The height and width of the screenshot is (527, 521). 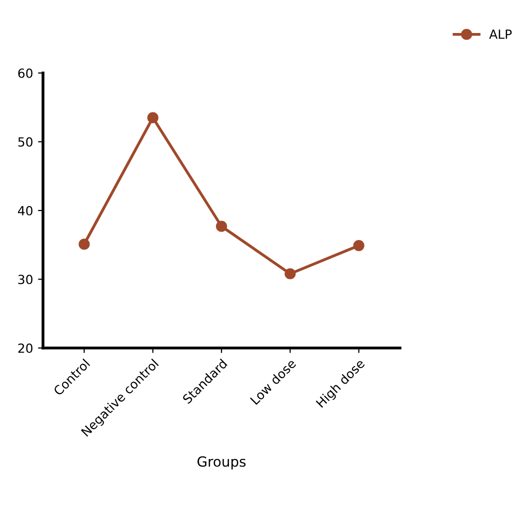 I want to click on x-axis-title: Groups, so click(x=222, y=463).